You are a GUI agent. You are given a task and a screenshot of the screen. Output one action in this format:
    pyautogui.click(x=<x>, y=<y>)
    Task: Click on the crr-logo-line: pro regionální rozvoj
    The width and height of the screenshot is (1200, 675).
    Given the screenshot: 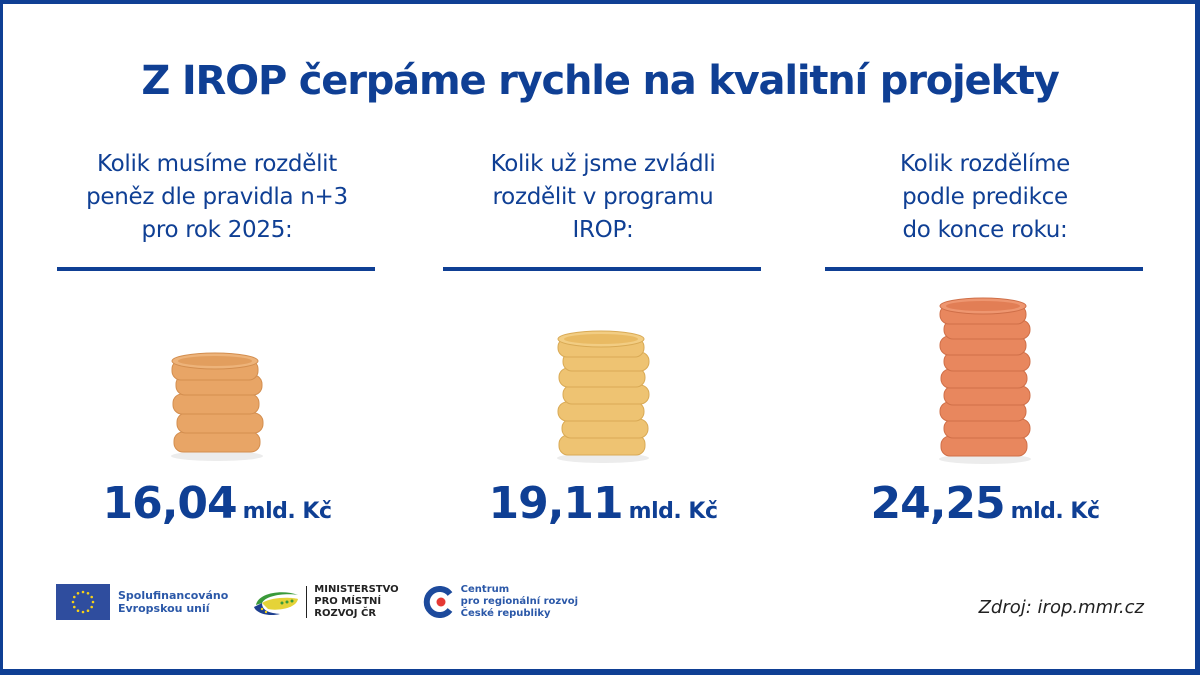 What is the action you would take?
    pyautogui.click(x=519, y=601)
    